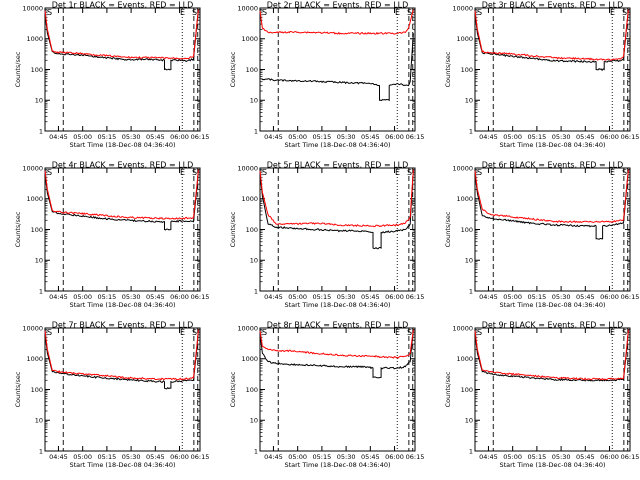 This screenshot has width=640, height=480. What do you see at coordinates (553, 325) in the screenshot?
I see `panel-title: Det 9r BLACK = Events, RED = LLD` at bounding box center [553, 325].